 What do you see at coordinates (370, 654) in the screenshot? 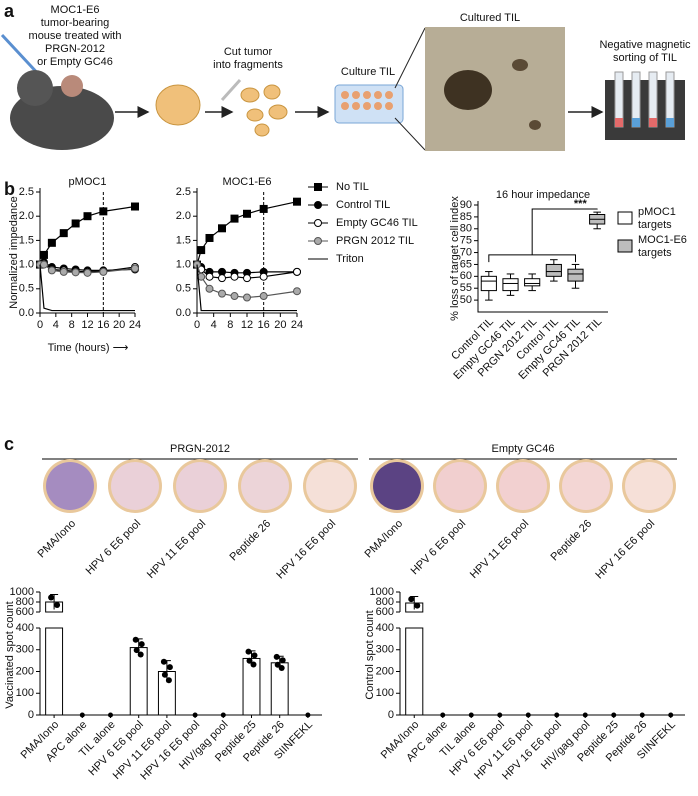
I see `y-axis-label: Control spot count` at bounding box center [370, 654].